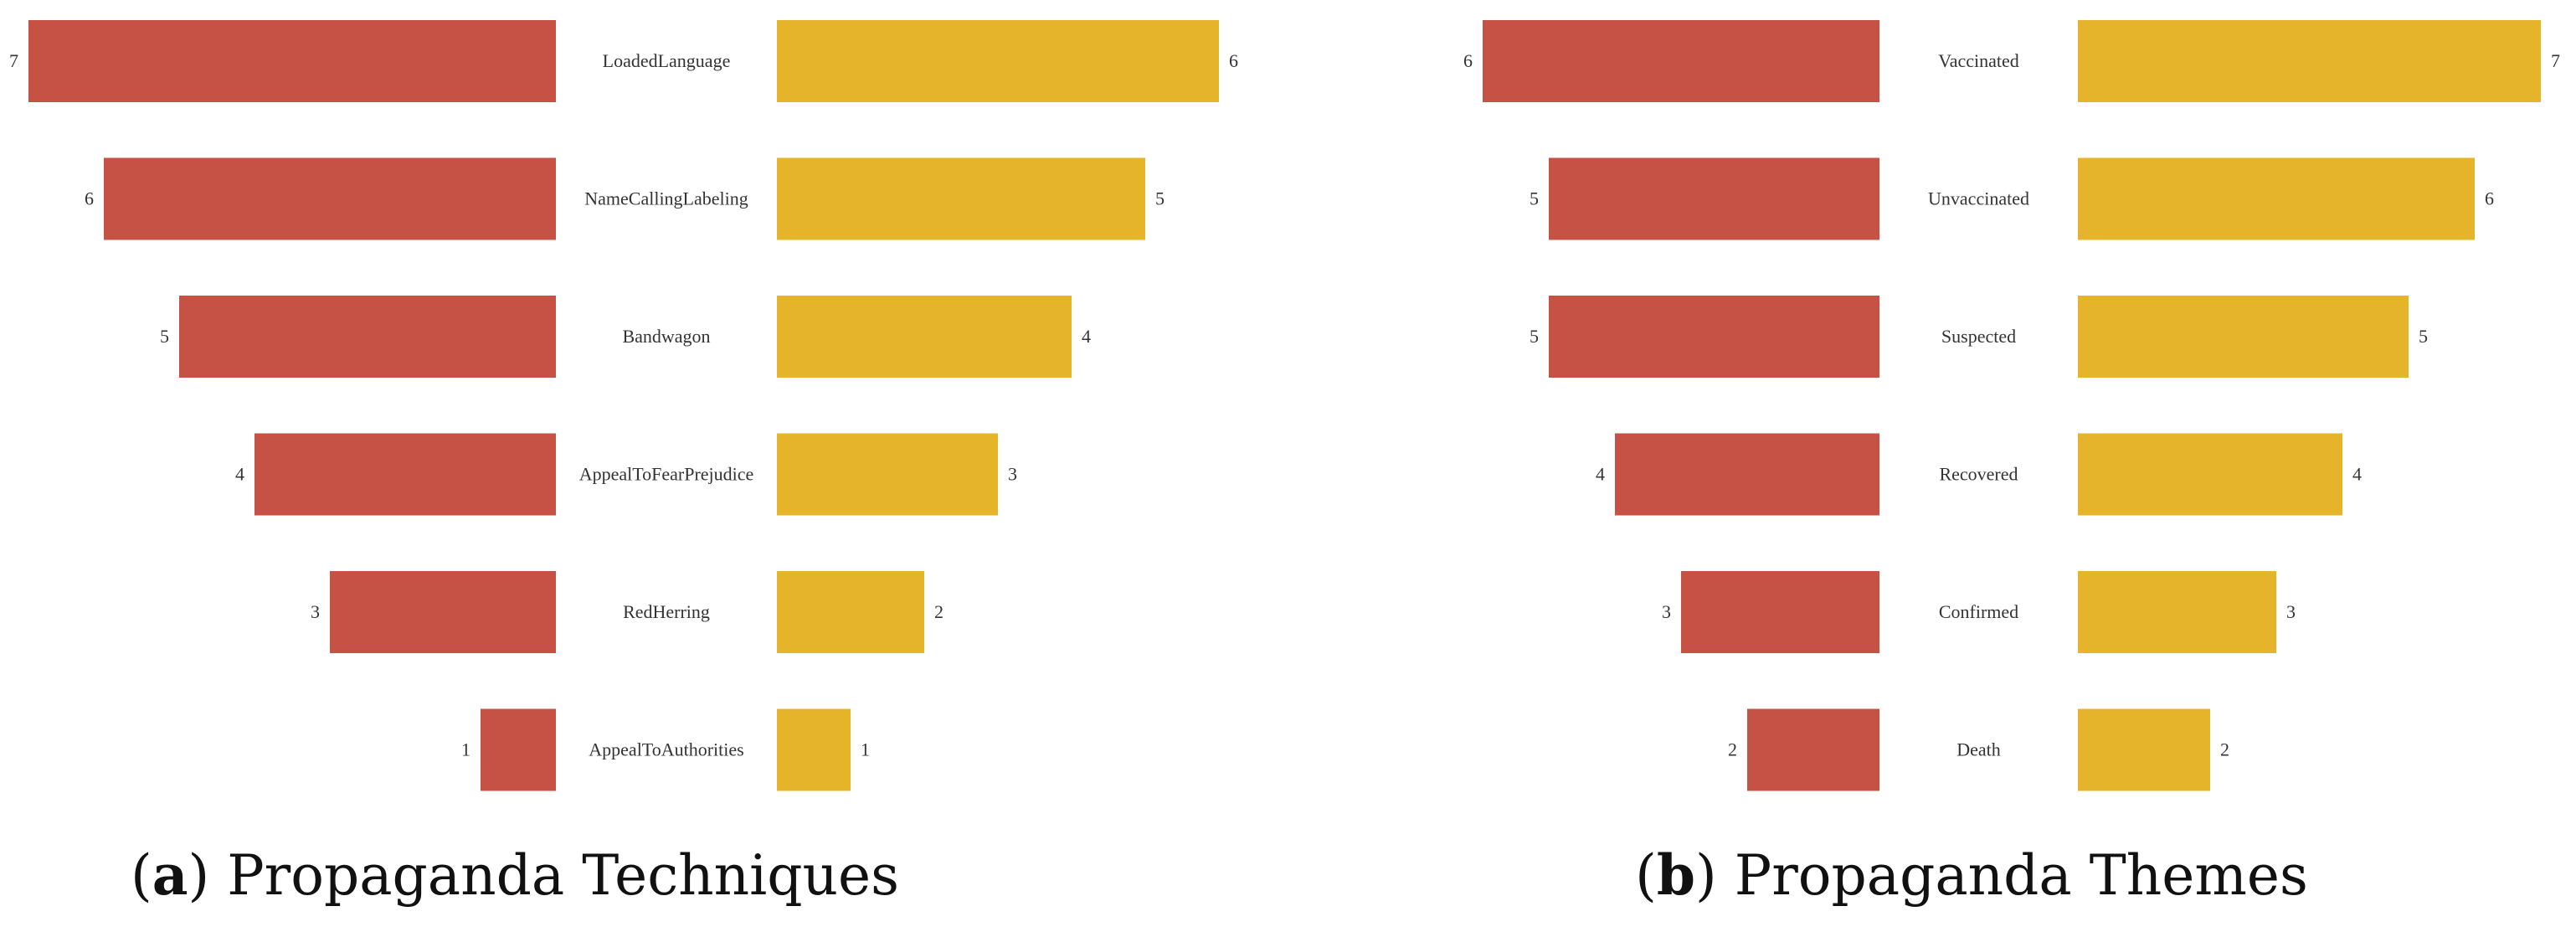 The width and height of the screenshot is (2576, 932). Describe the element at coordinates (2490, 199) in the screenshot. I see `value-label-right-1: 6` at that location.